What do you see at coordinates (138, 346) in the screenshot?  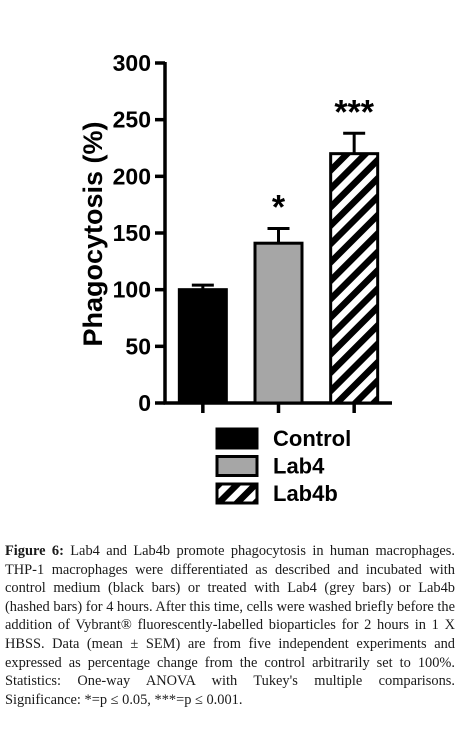 I see `y-tick-label: 50` at bounding box center [138, 346].